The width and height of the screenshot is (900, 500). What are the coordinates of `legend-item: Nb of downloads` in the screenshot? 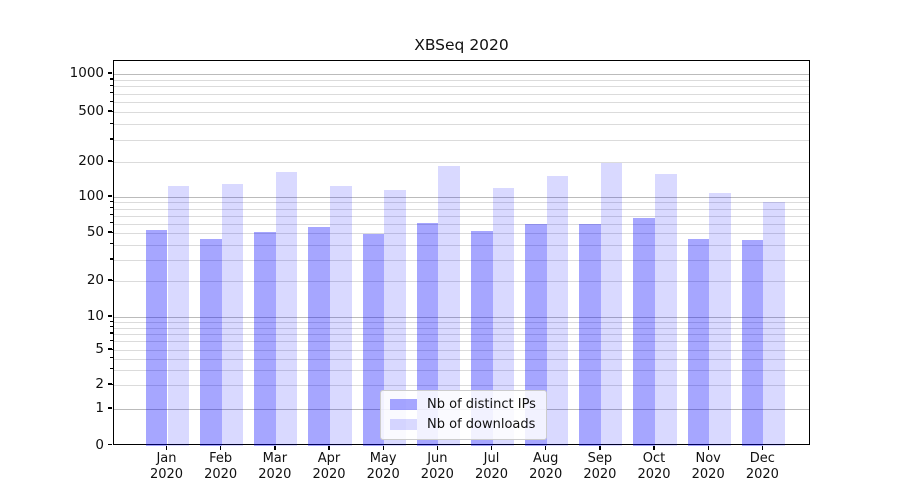 It's located at (463, 424).